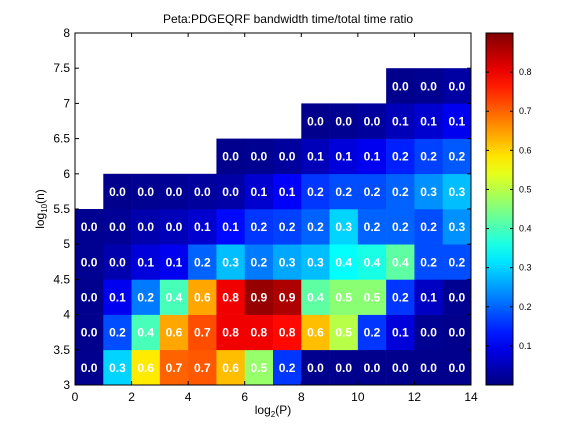 The height and width of the screenshot is (432, 576). What do you see at coordinates (525, 307) in the screenshot?
I see `colorbar-tick-label: 0.2` at bounding box center [525, 307].